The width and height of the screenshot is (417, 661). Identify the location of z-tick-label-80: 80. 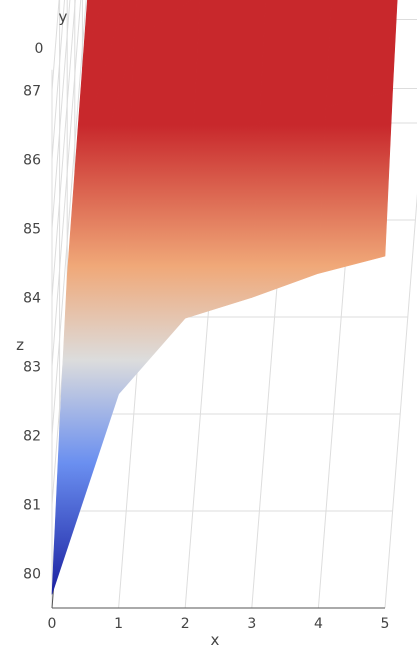
(32, 575).